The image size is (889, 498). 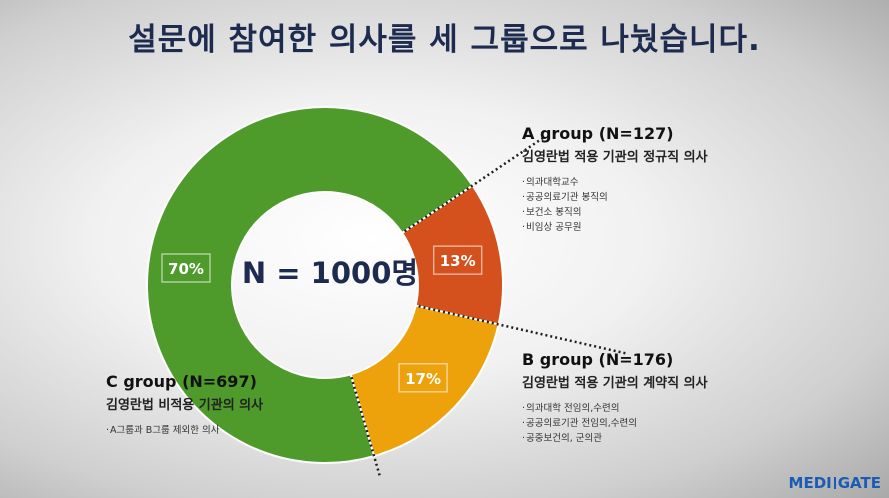 I want to click on list-item: 보건소 봉직의, so click(x=615, y=212).